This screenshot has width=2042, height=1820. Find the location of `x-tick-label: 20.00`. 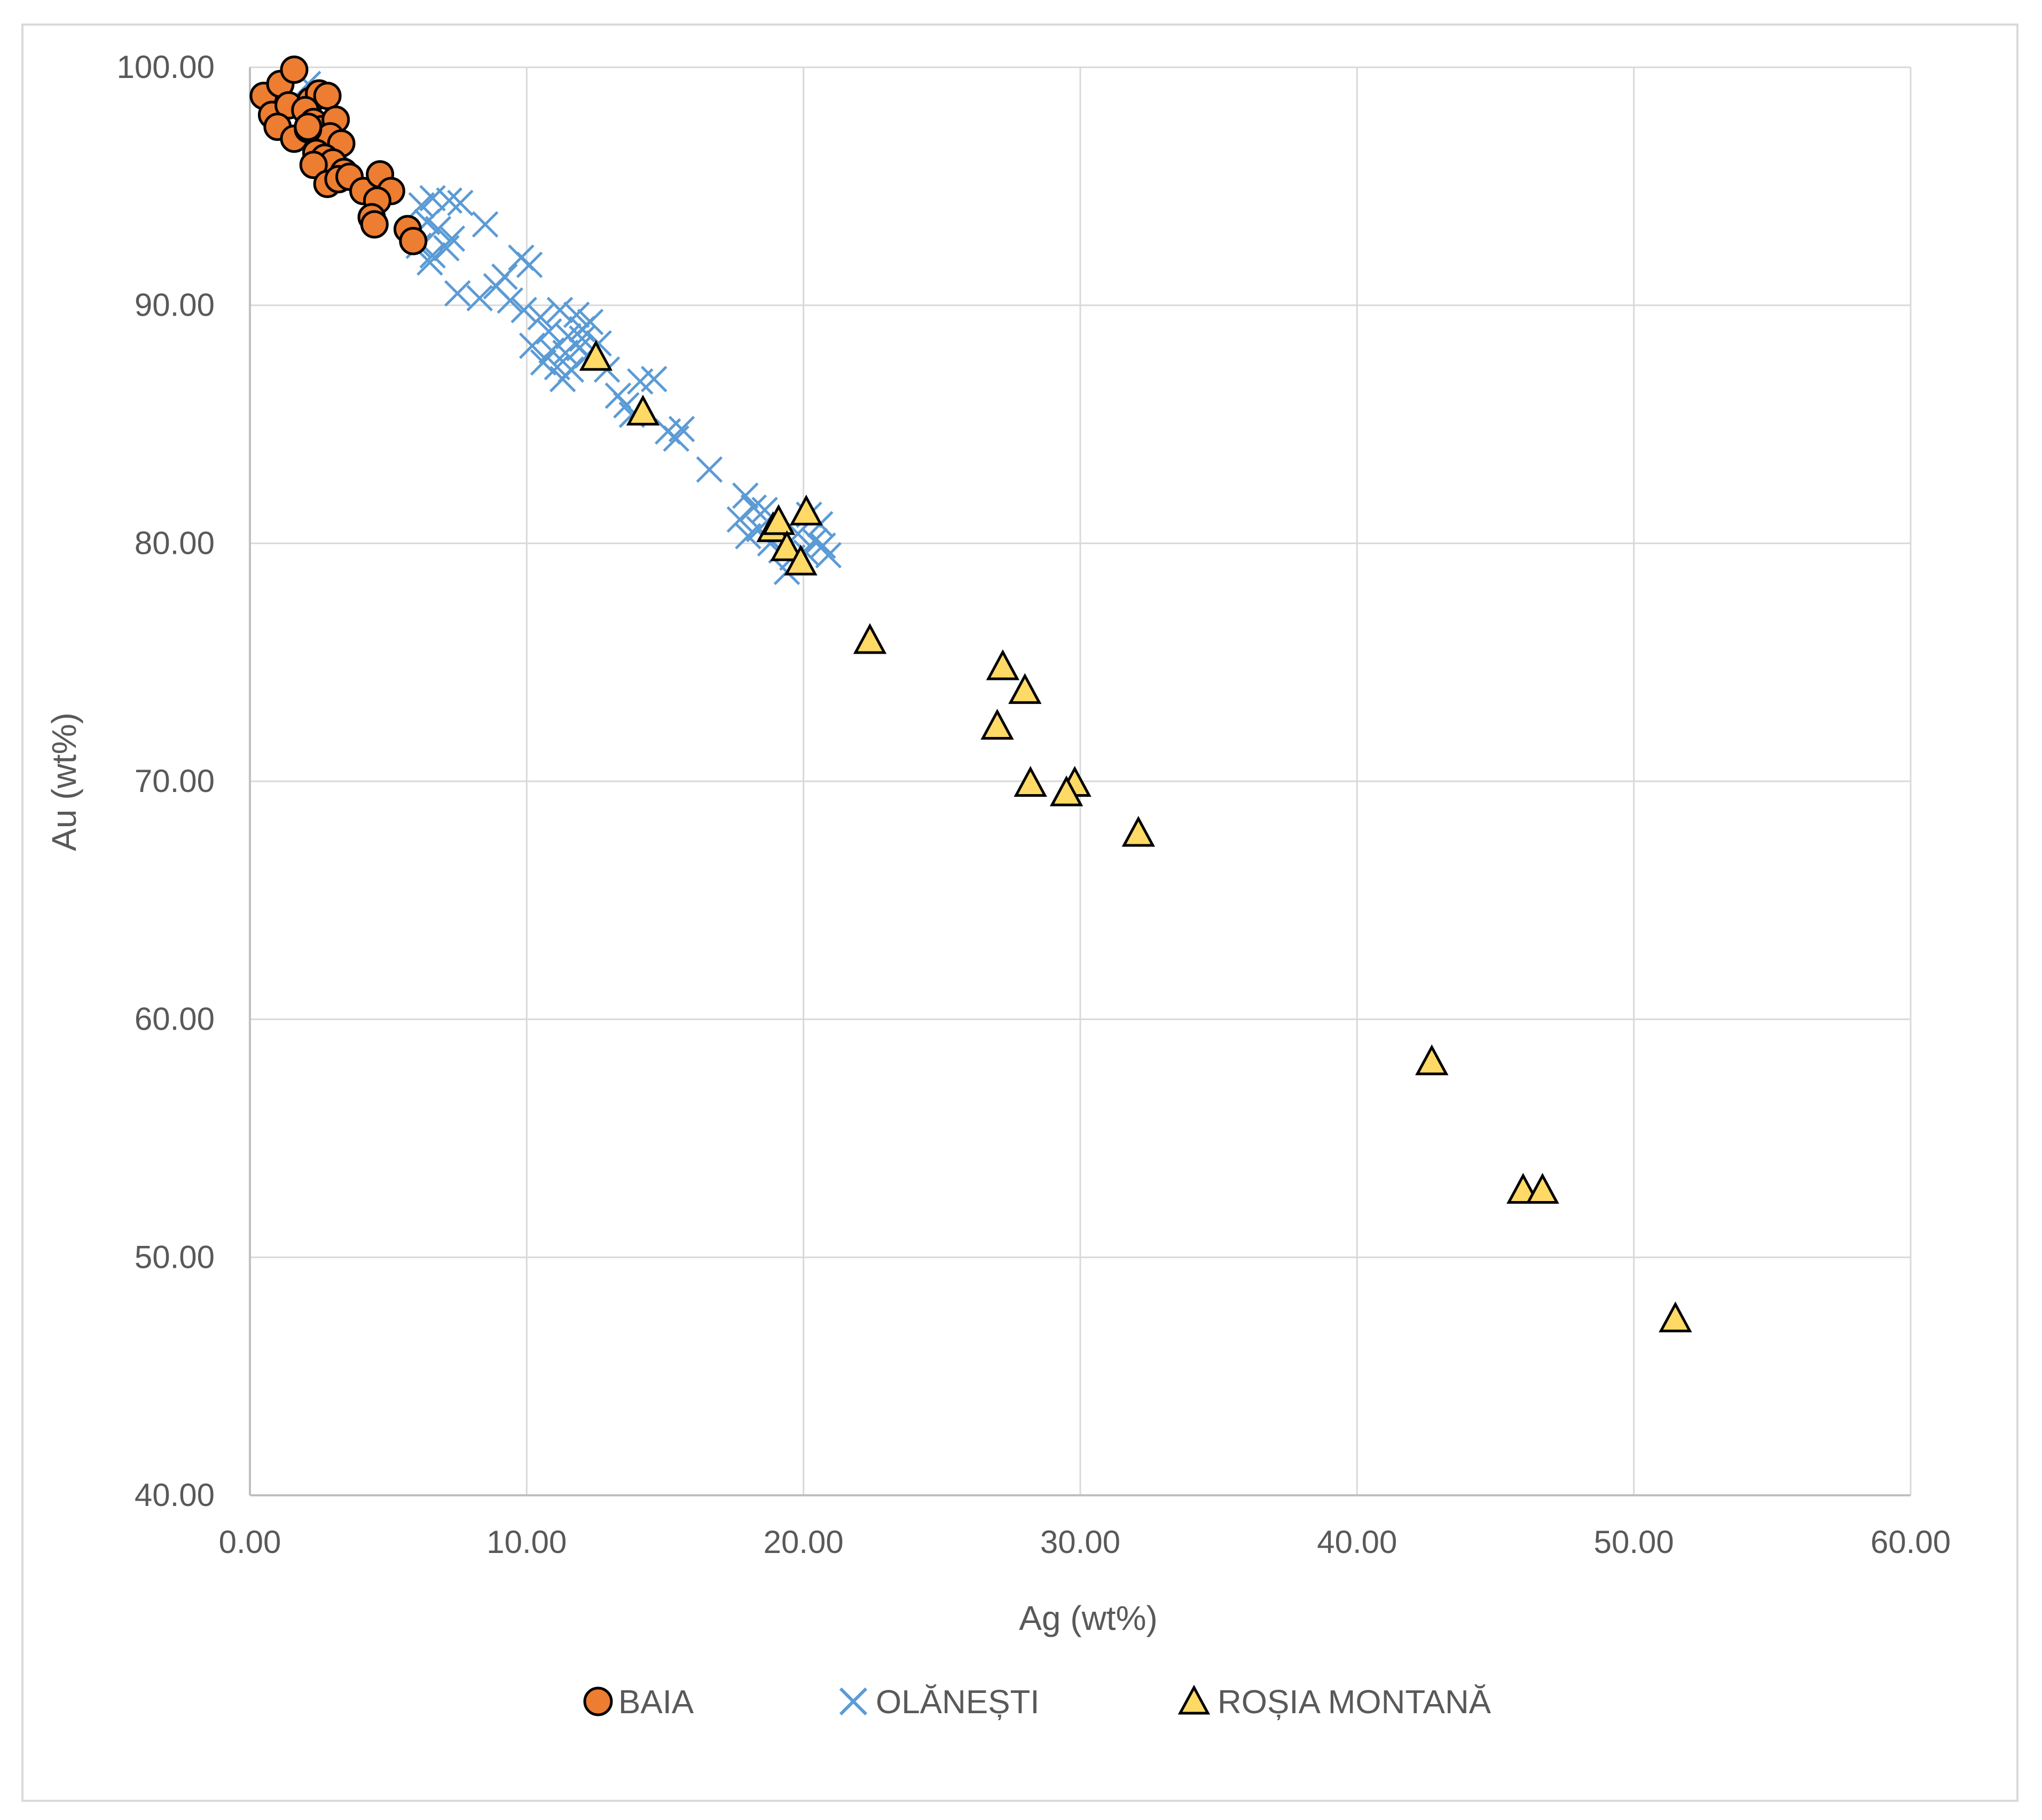

x-tick-label: 20.00 is located at coordinates (804, 1542).